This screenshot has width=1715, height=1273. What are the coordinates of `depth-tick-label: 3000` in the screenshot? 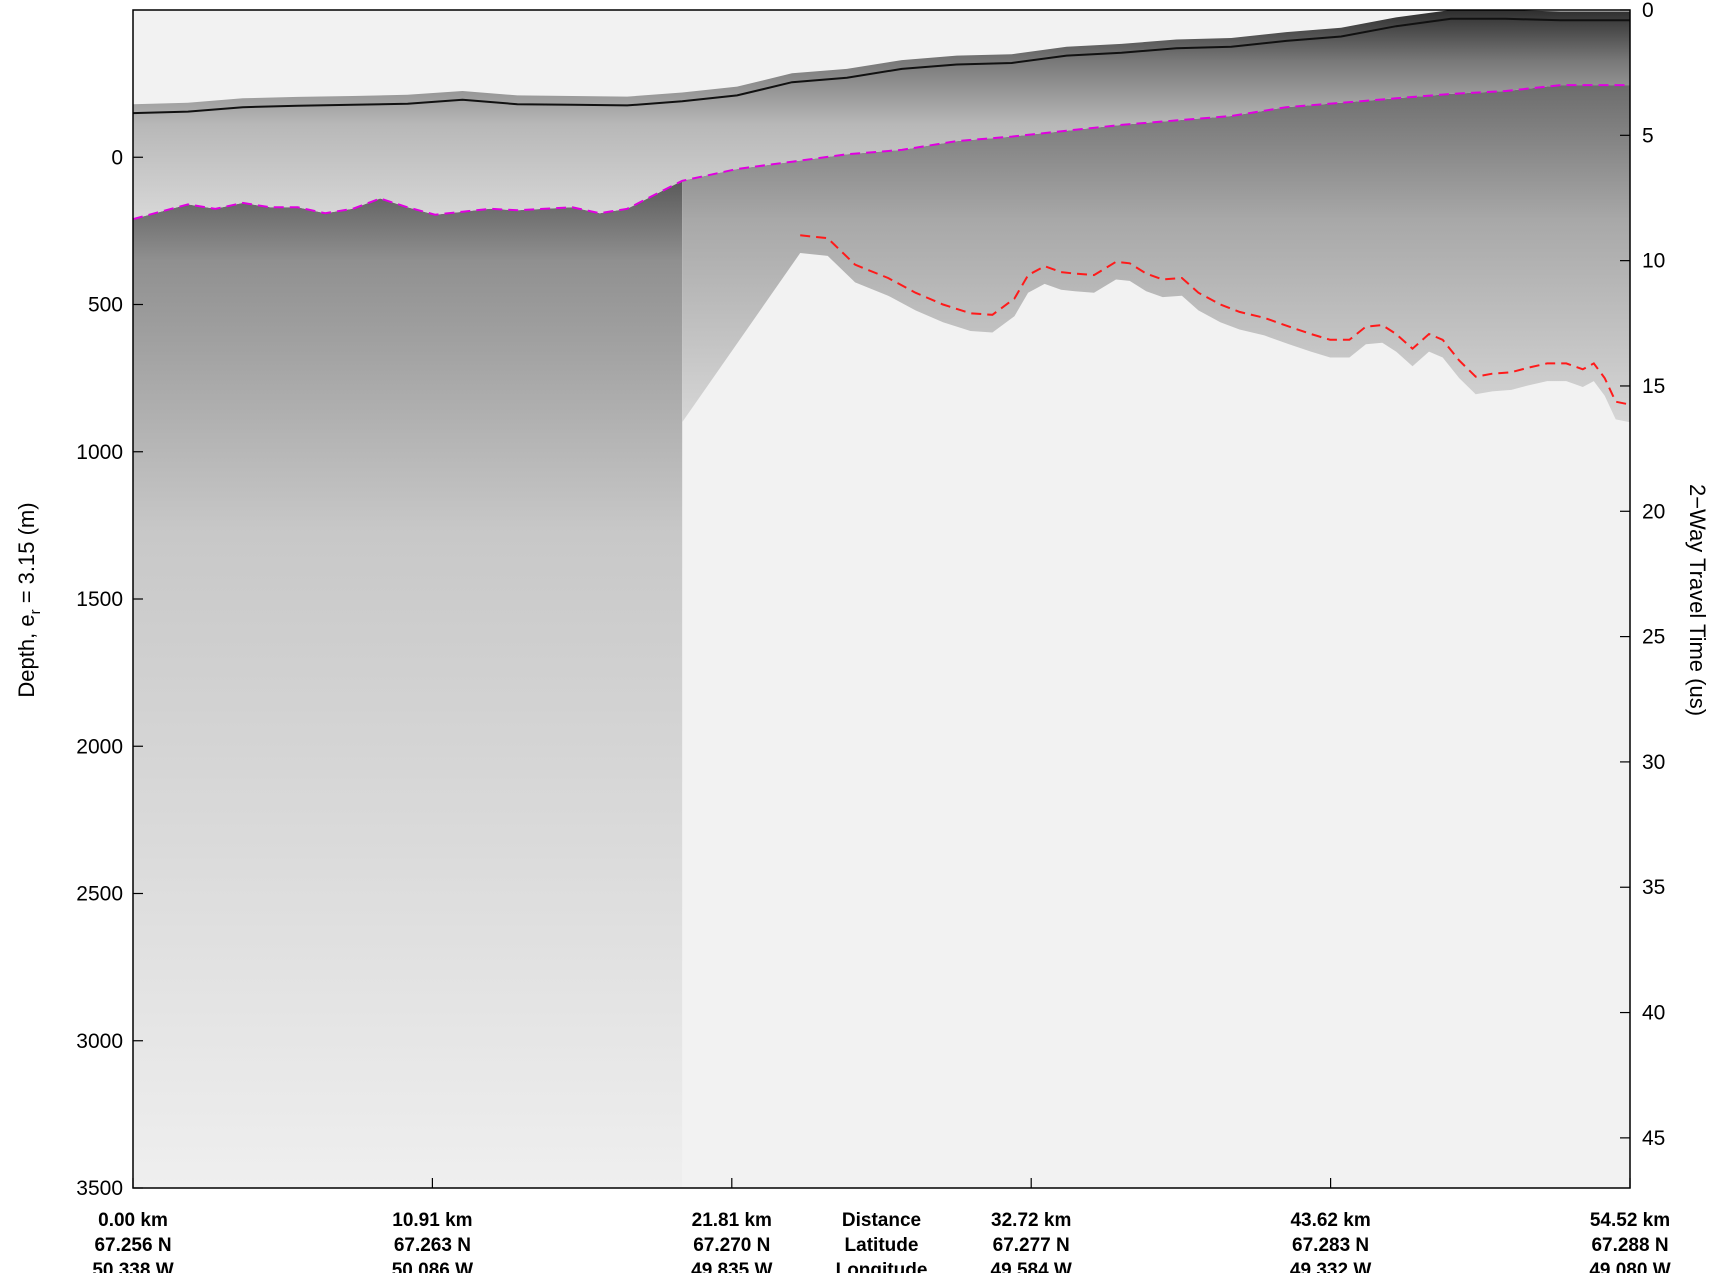 It's located at (99, 1041).